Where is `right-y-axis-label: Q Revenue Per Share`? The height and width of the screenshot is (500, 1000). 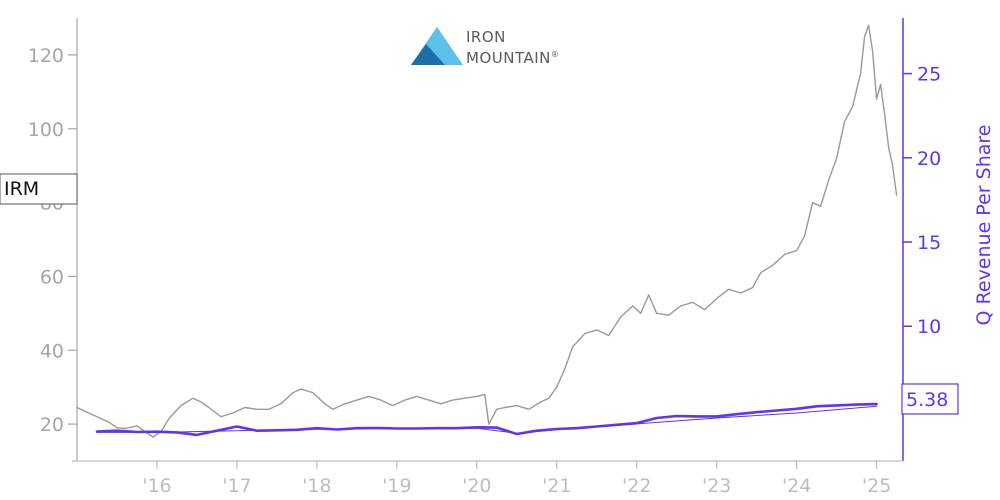 right-y-axis-label: Q Revenue Per Share is located at coordinates (984, 225).